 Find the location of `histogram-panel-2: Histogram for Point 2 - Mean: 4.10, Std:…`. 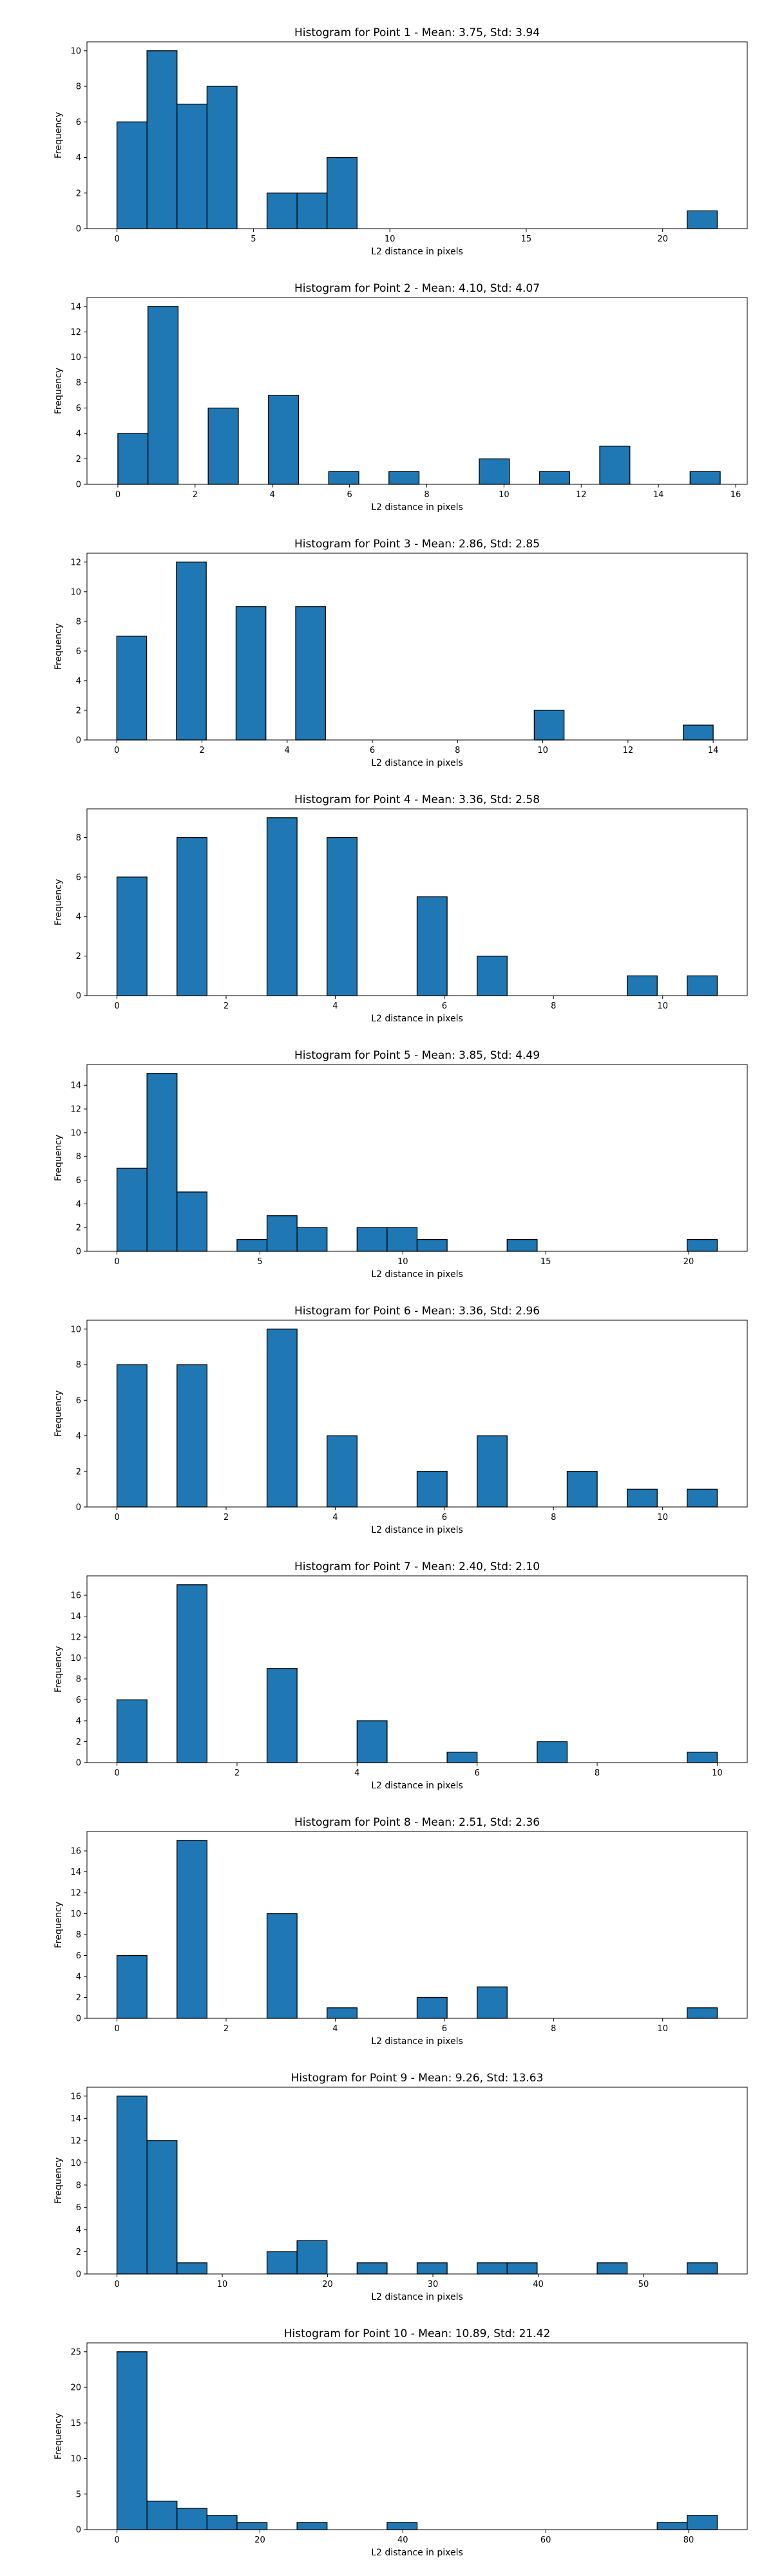

histogram-panel-2: Histogram for Point 2 - Mean: 4.10, Std:… is located at coordinates (400, 398).